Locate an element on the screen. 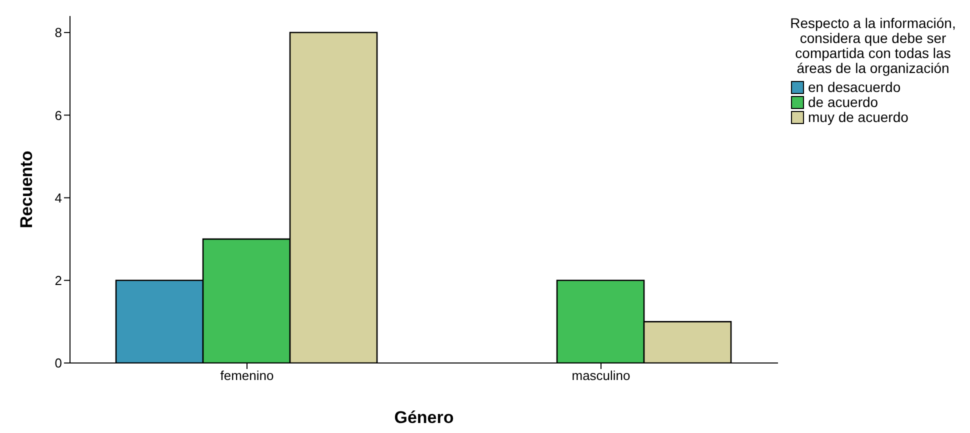 The height and width of the screenshot is (433, 970). x-axis-title: Género is located at coordinates (424, 417).